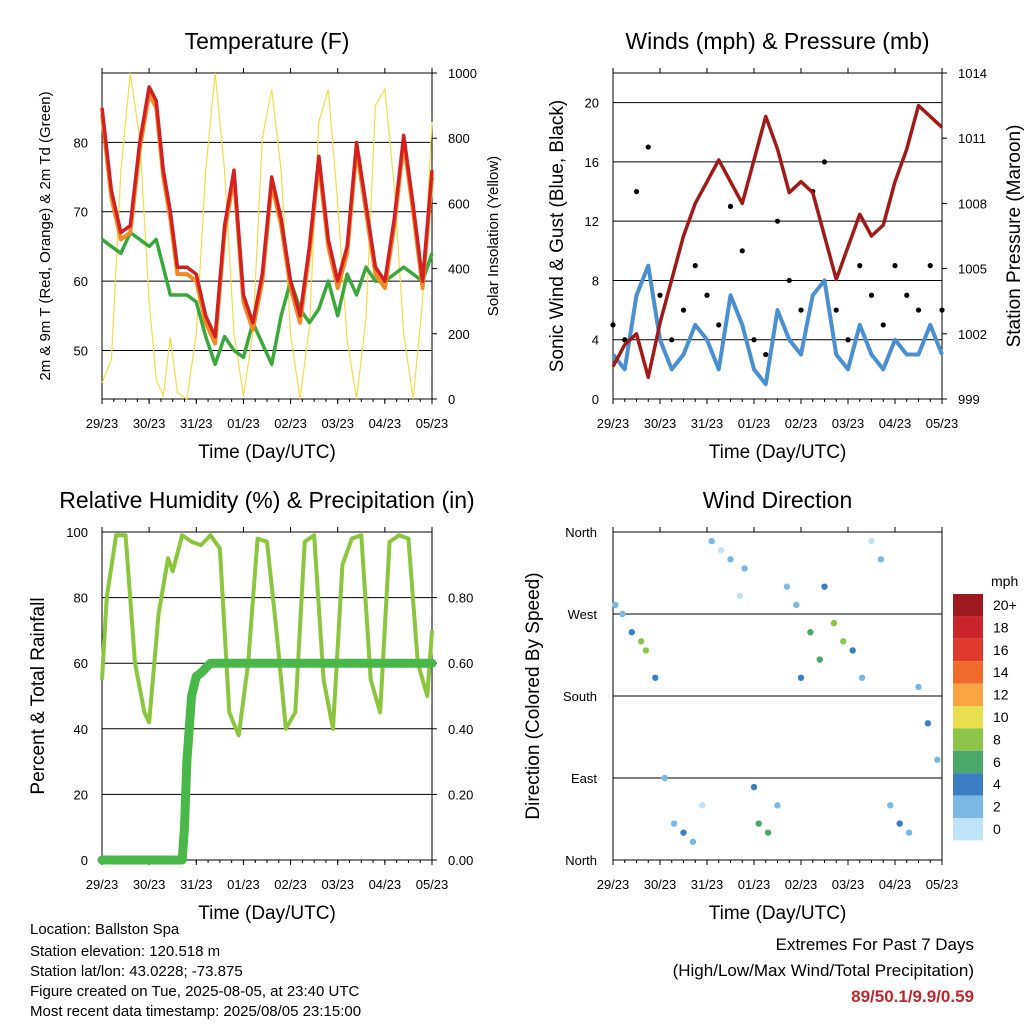 This screenshot has width=1024, height=1024. Describe the element at coordinates (777, 325) in the screenshot. I see `series-wind-line` at that location.